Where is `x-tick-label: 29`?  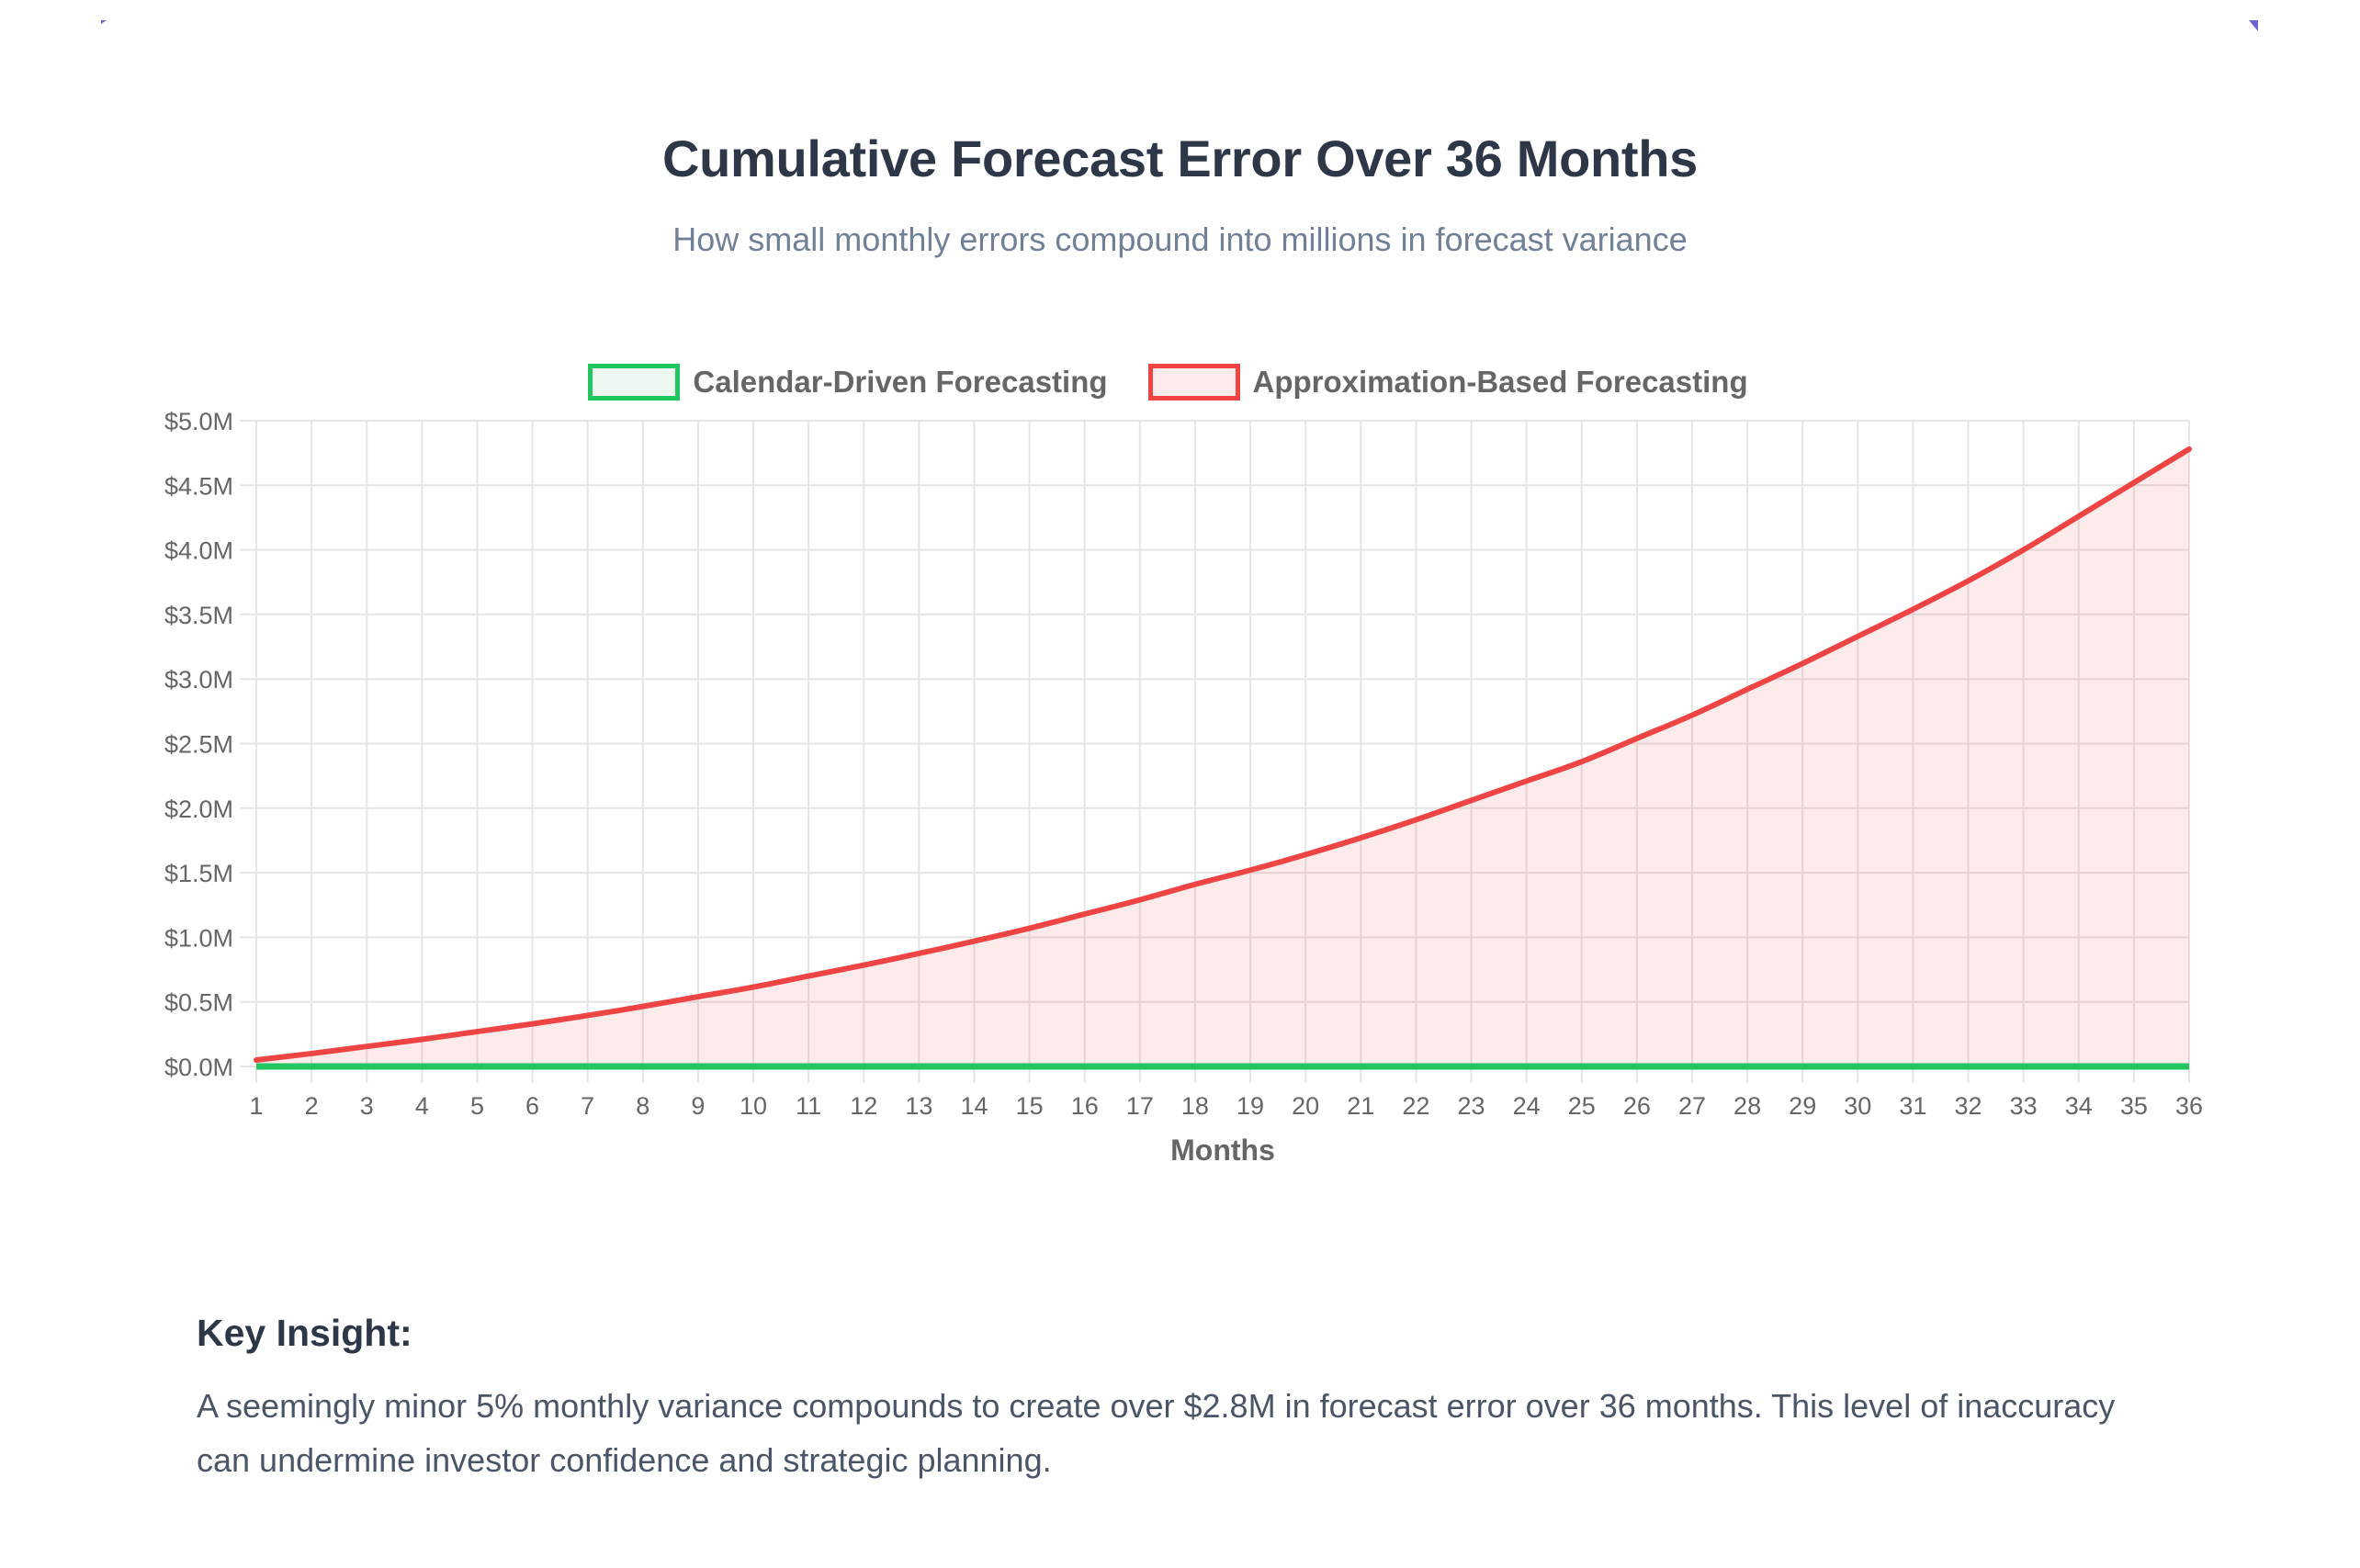 x-tick-label: 29 is located at coordinates (1802, 1106).